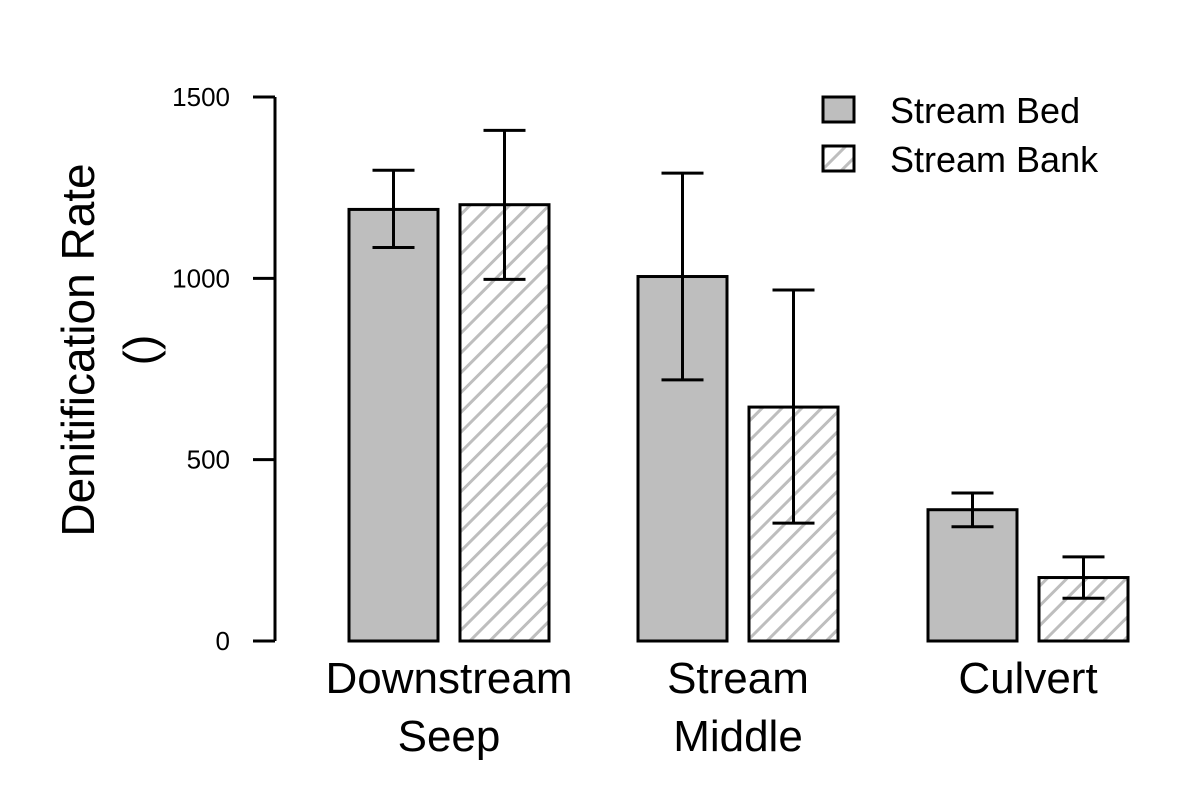 The image size is (1200, 800). What do you see at coordinates (738, 678) in the screenshot?
I see `category-label: Stream` at bounding box center [738, 678].